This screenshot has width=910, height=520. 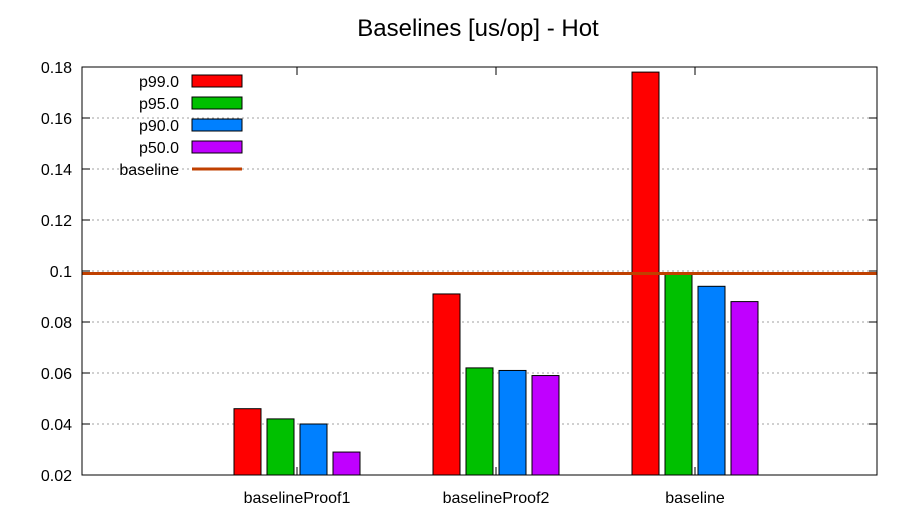 What do you see at coordinates (695, 498) in the screenshot?
I see `x-tick-label: baseline` at bounding box center [695, 498].